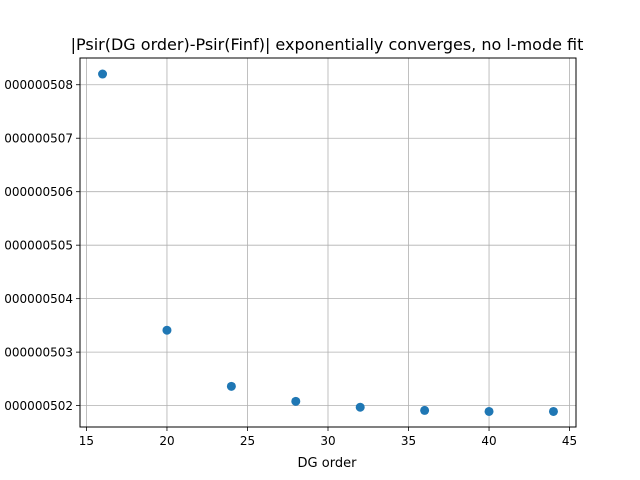 Image resolution: width=640 pixels, height=480 pixels. What do you see at coordinates (247, 441) in the screenshot?
I see `x-tick-label: 25` at bounding box center [247, 441].